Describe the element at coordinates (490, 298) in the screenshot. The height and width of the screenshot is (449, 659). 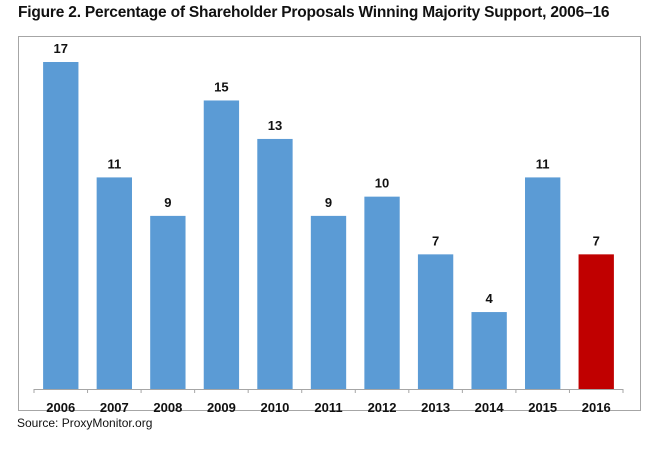
I see `data-label-2014: 4` at that location.